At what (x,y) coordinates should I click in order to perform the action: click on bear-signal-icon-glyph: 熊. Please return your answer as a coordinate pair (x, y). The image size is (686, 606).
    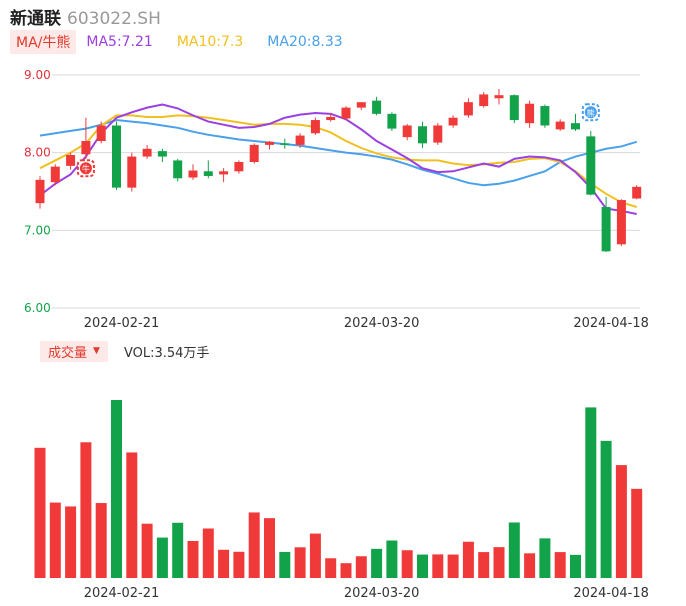
    Looking at the image, I should click on (591, 113).